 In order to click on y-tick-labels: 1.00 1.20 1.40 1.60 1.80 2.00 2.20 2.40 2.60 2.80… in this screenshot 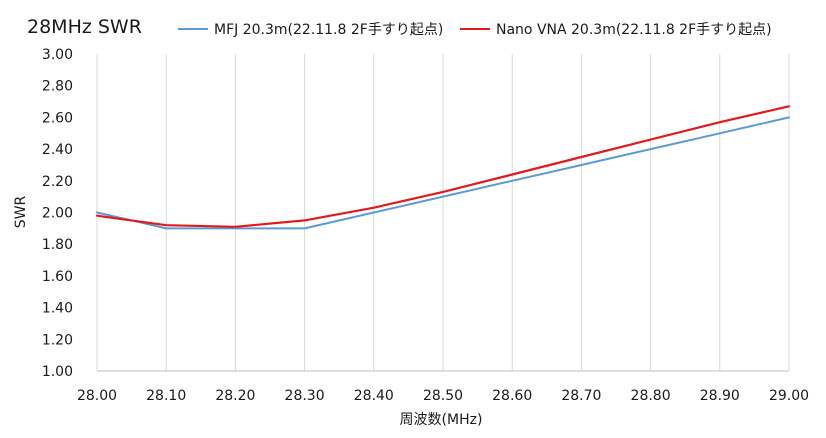, I will do `click(57, 213)`.